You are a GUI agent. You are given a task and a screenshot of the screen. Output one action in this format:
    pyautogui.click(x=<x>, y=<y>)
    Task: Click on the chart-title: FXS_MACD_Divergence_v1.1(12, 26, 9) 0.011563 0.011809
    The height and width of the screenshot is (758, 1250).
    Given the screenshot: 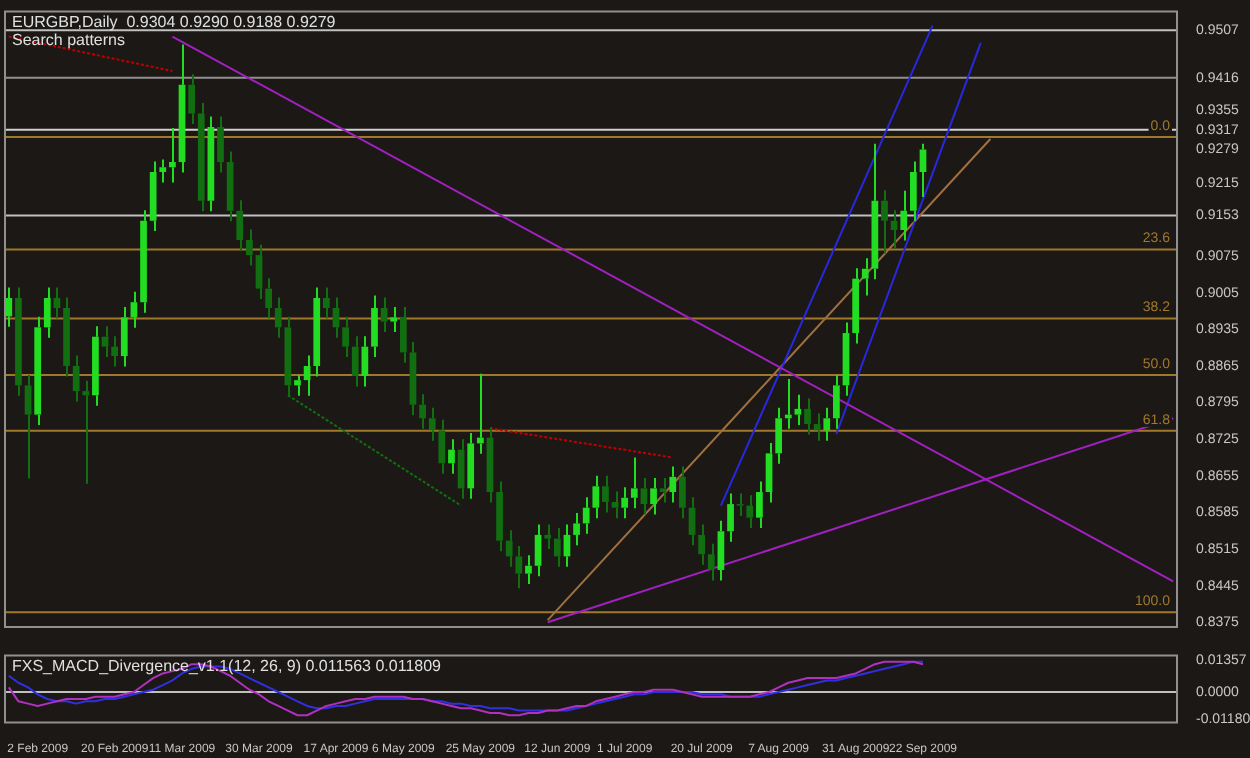 What is the action you would take?
    pyautogui.click(x=227, y=665)
    